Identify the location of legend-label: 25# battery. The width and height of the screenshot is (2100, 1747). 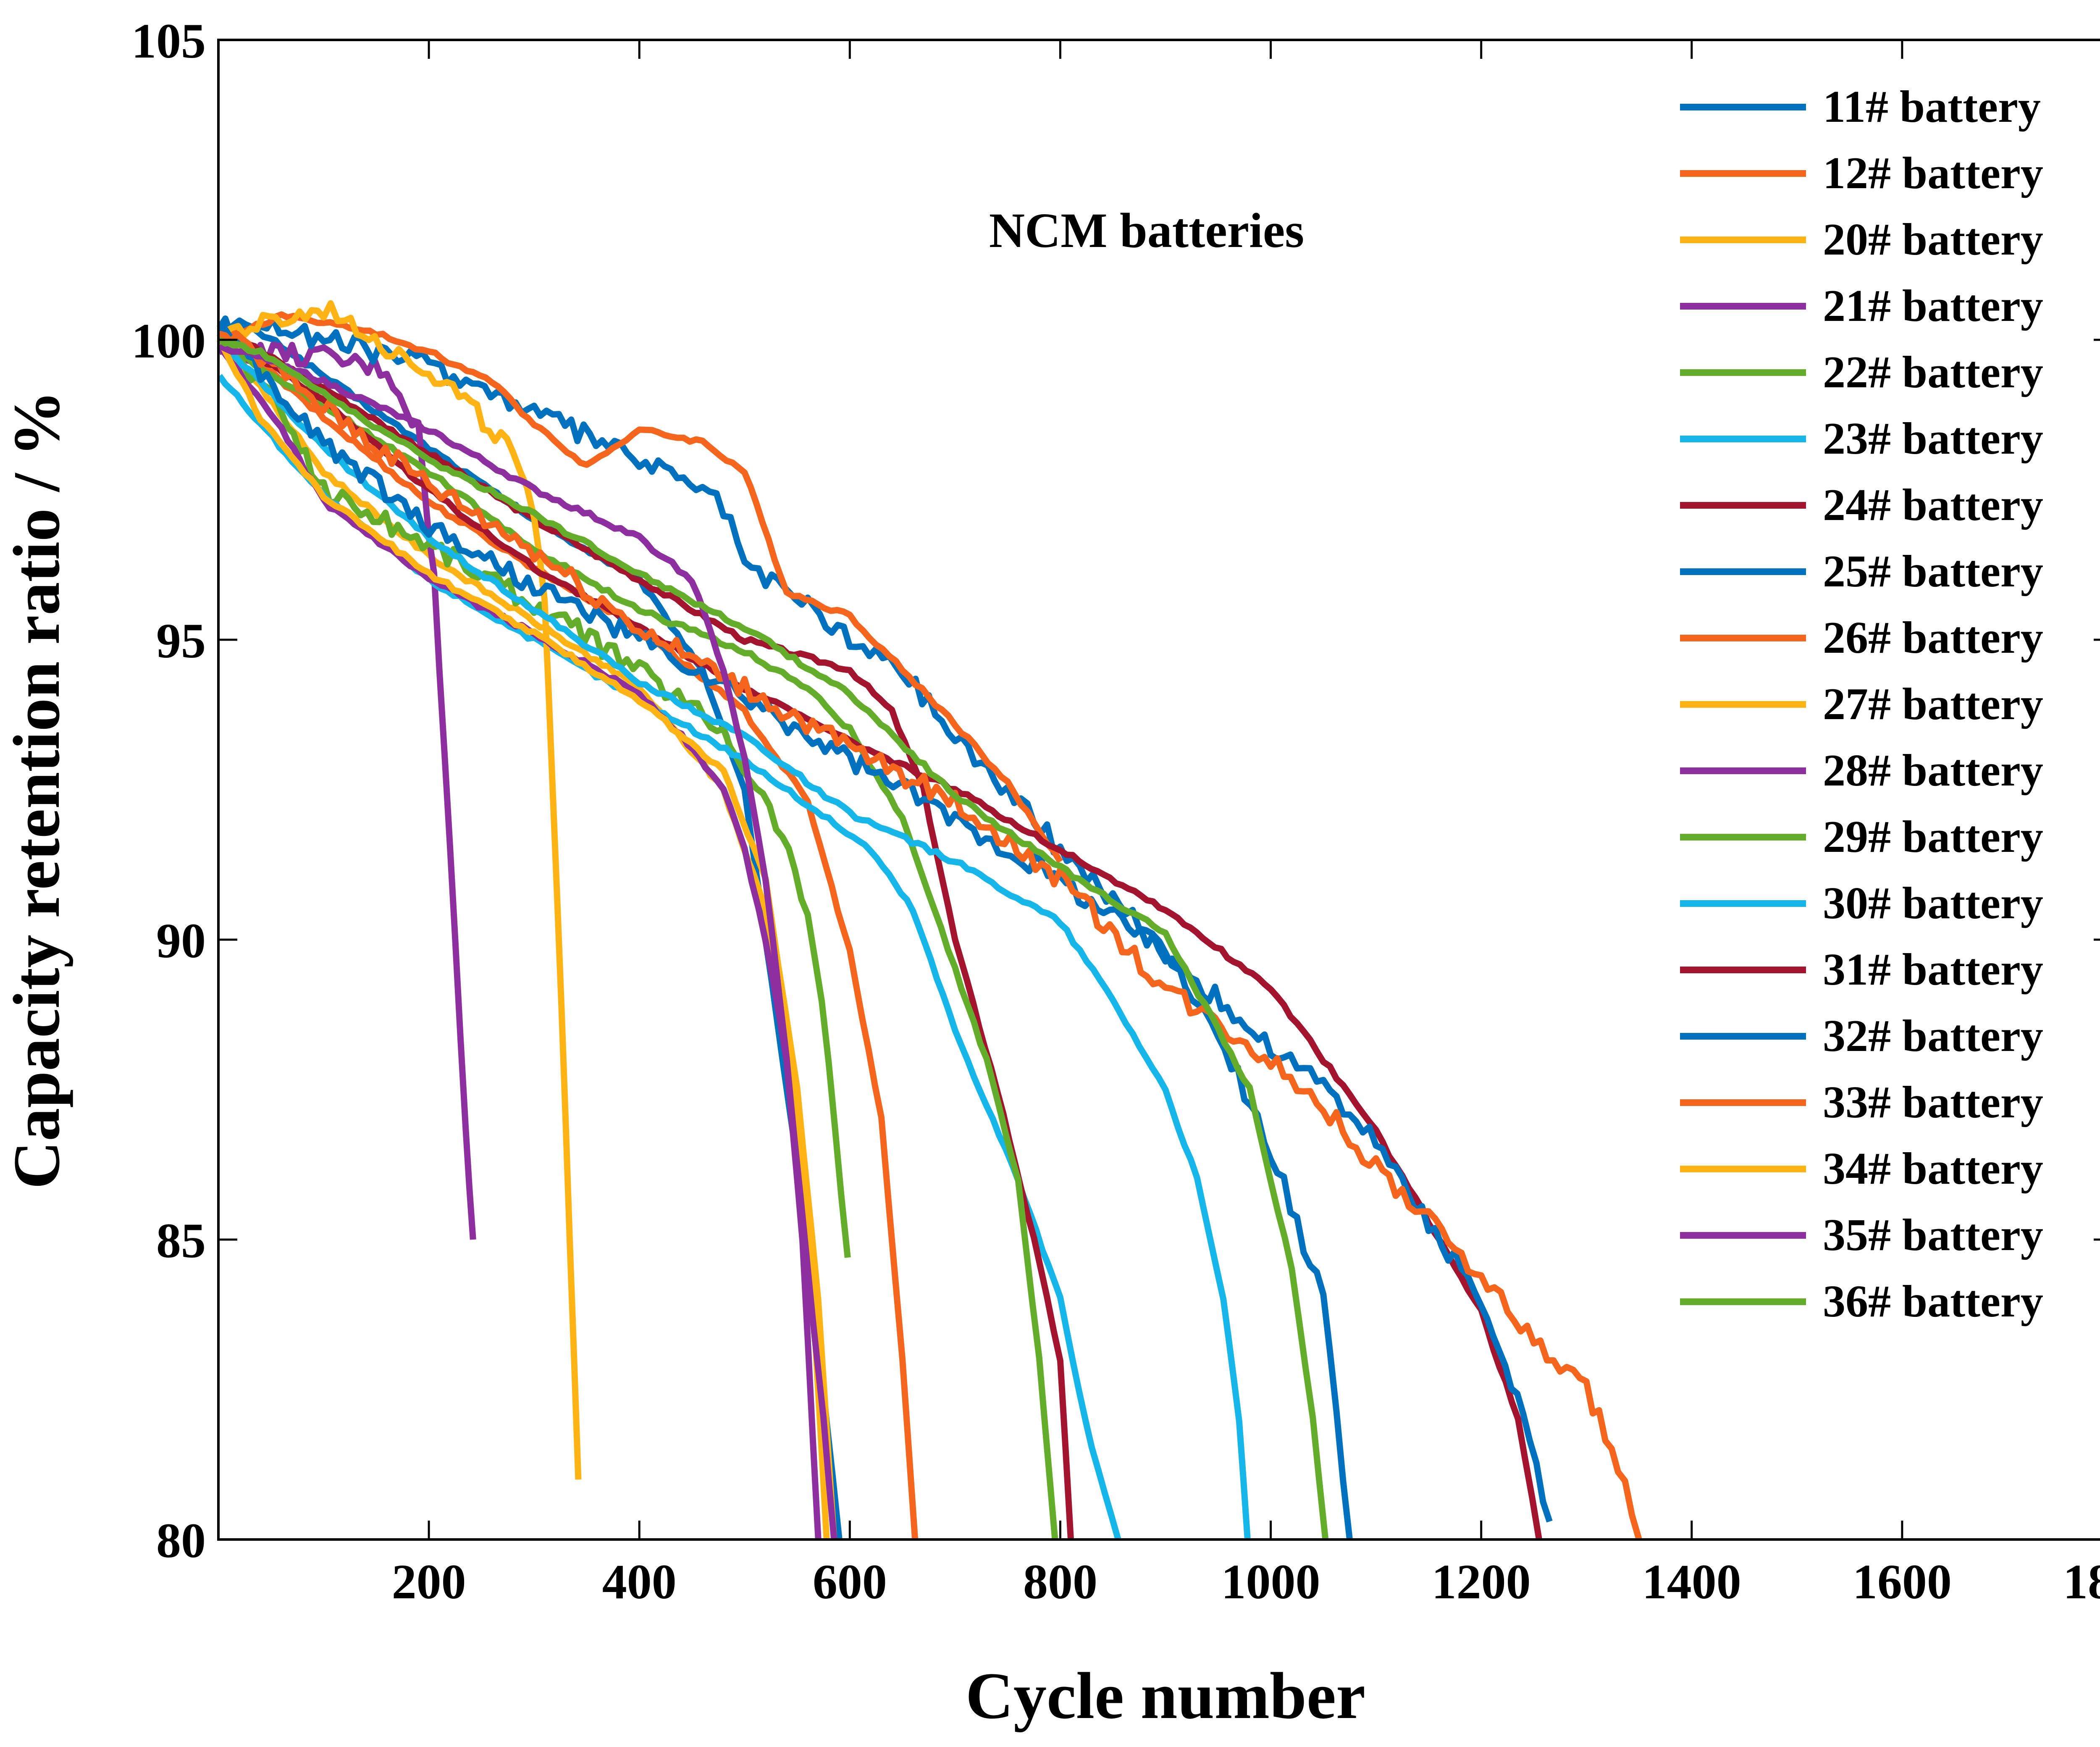
(1933, 571).